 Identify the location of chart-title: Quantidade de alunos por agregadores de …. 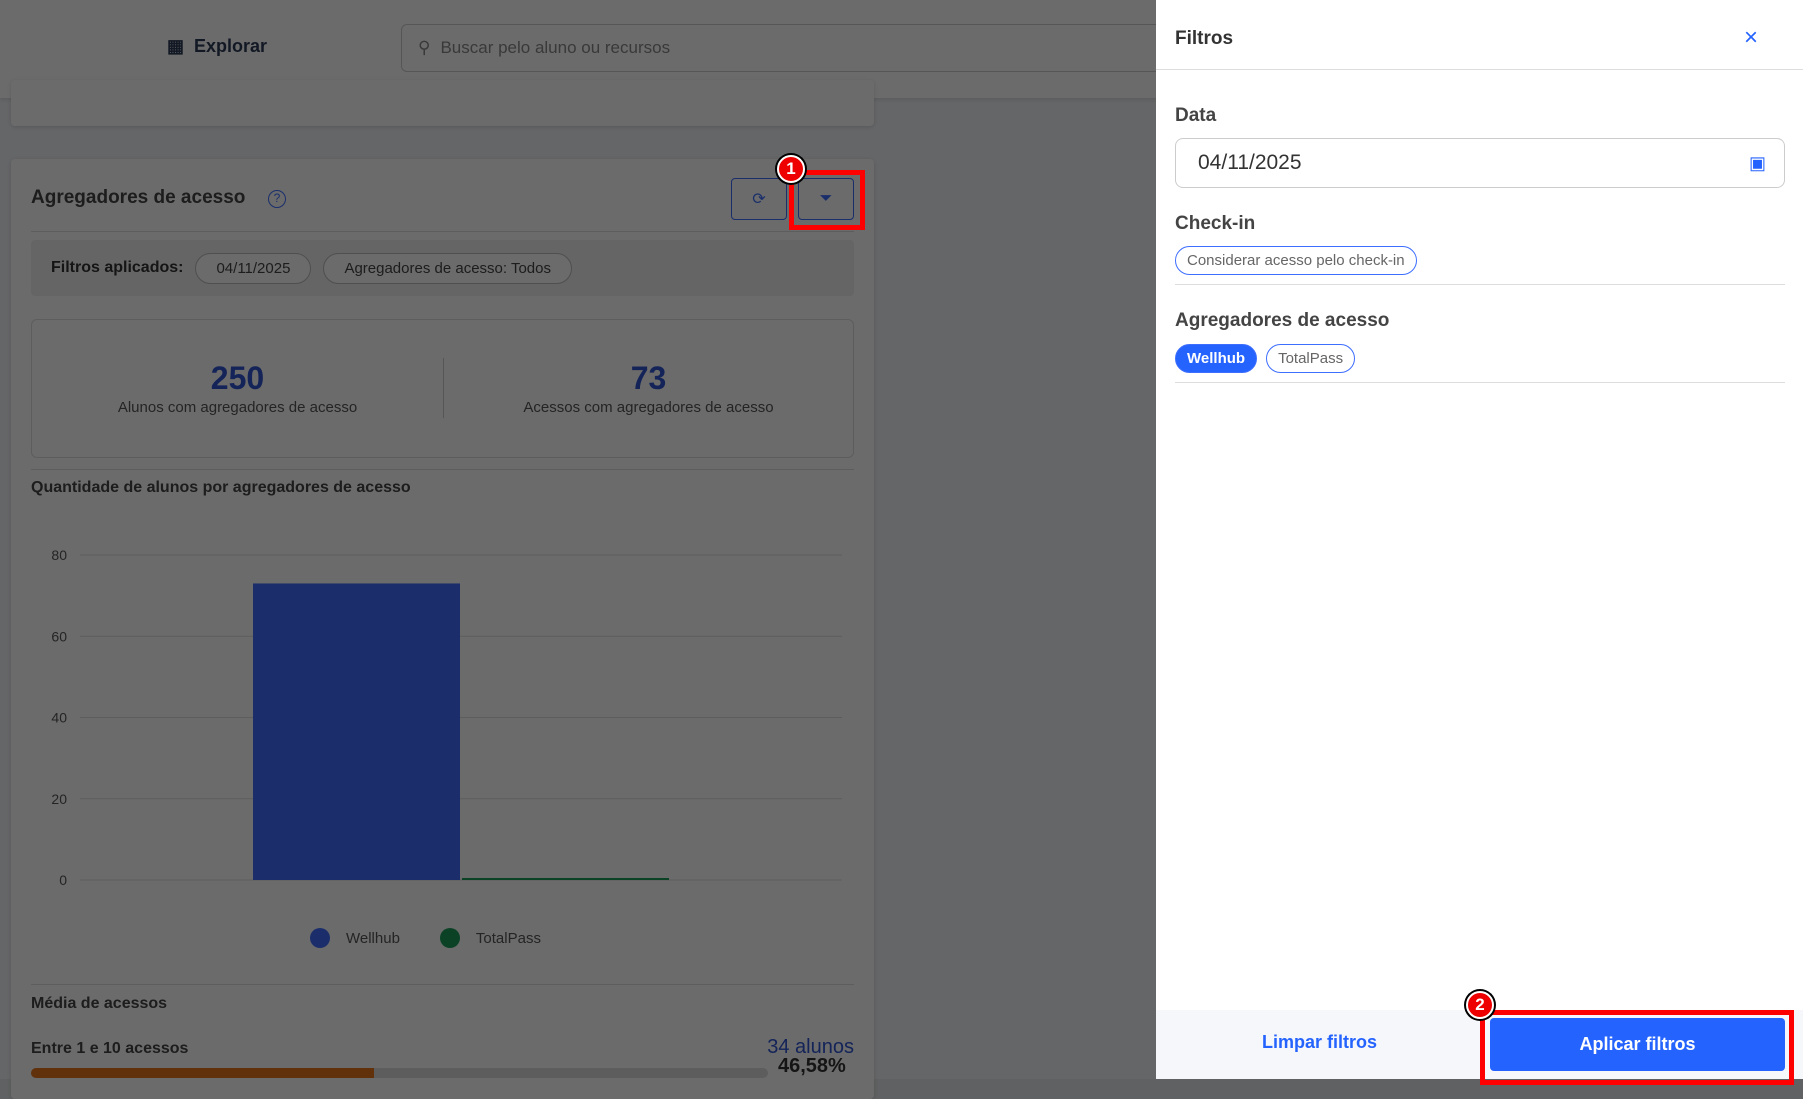
(221, 487).